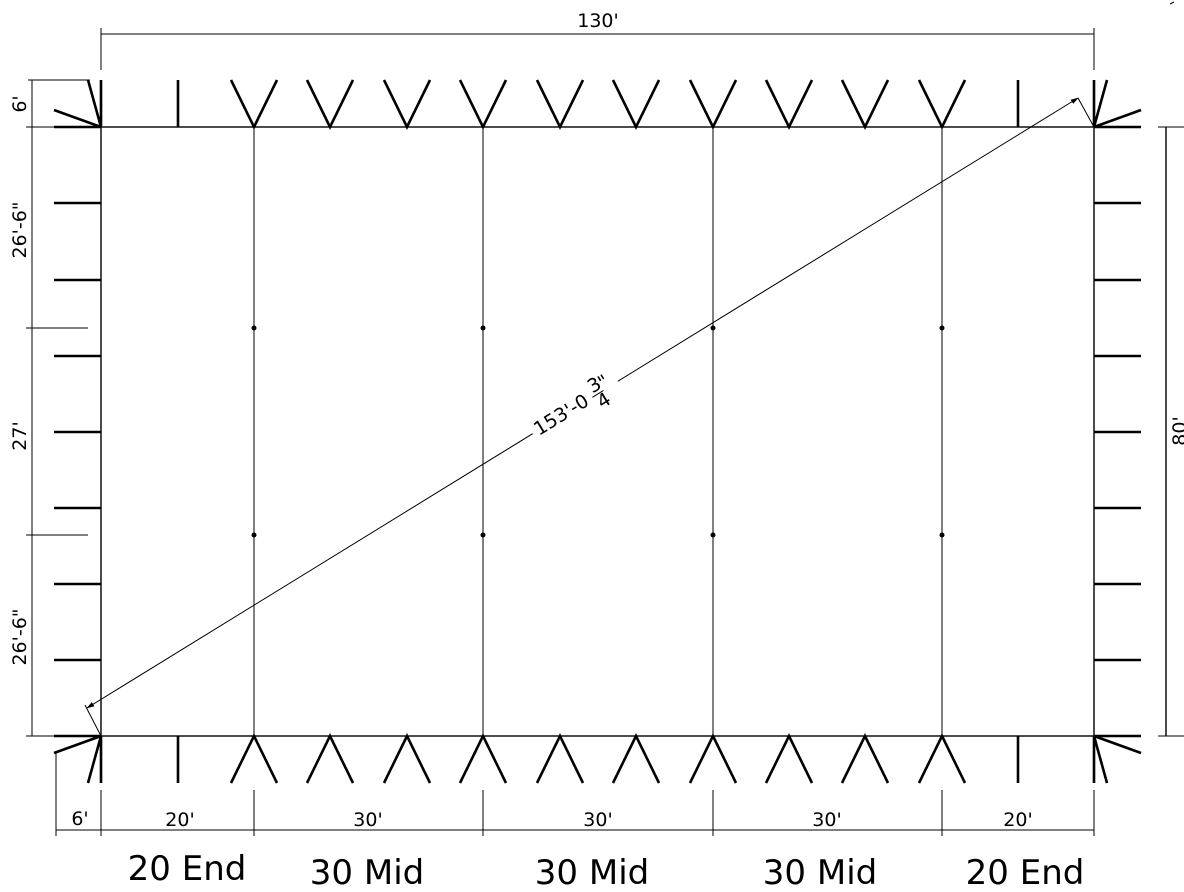 This screenshot has height=892, width=1184. Describe the element at coordinates (1117, 759) in the screenshot. I see `corner-stake-bottom-right` at that location.